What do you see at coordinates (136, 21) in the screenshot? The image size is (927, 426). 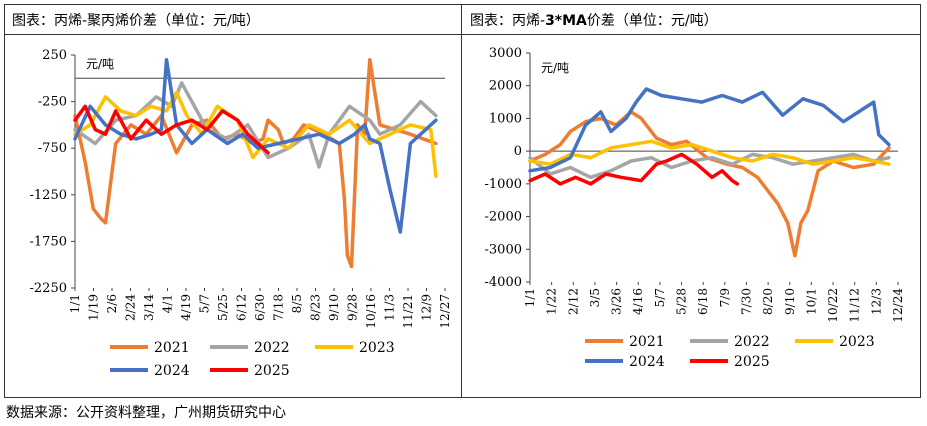 I see `left-chart-title: 图表：丙烯-聚丙烯价差（单位：元/吨）` at bounding box center [136, 21].